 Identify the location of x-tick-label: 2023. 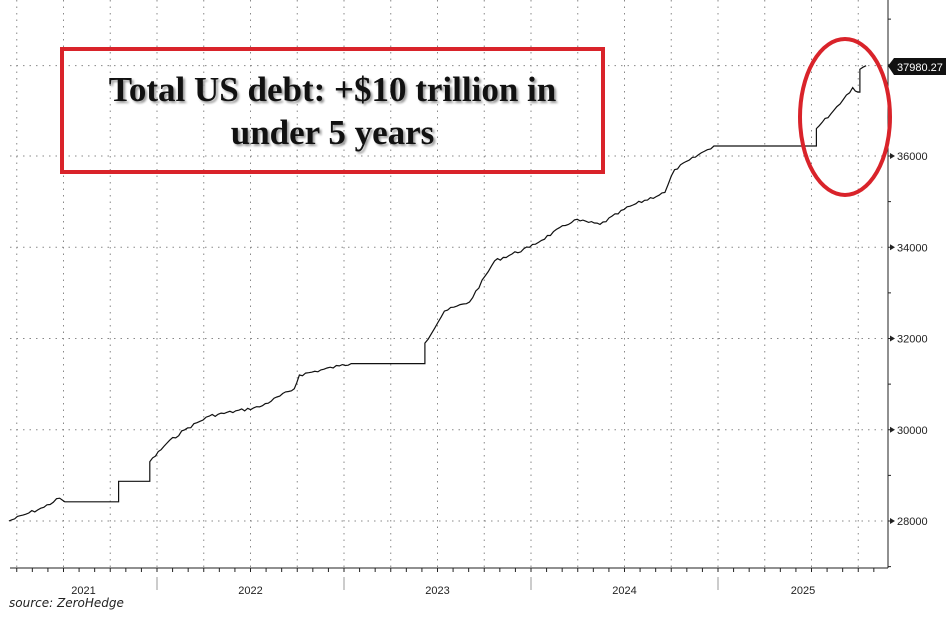
(437, 591).